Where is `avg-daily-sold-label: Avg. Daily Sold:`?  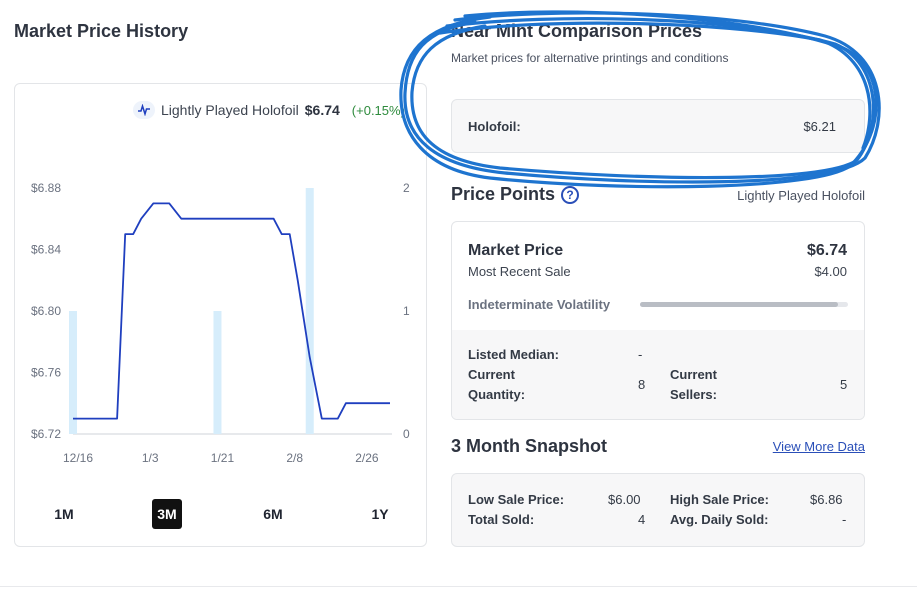
avg-daily-sold-label: Avg. Daily Sold: is located at coordinates (719, 519).